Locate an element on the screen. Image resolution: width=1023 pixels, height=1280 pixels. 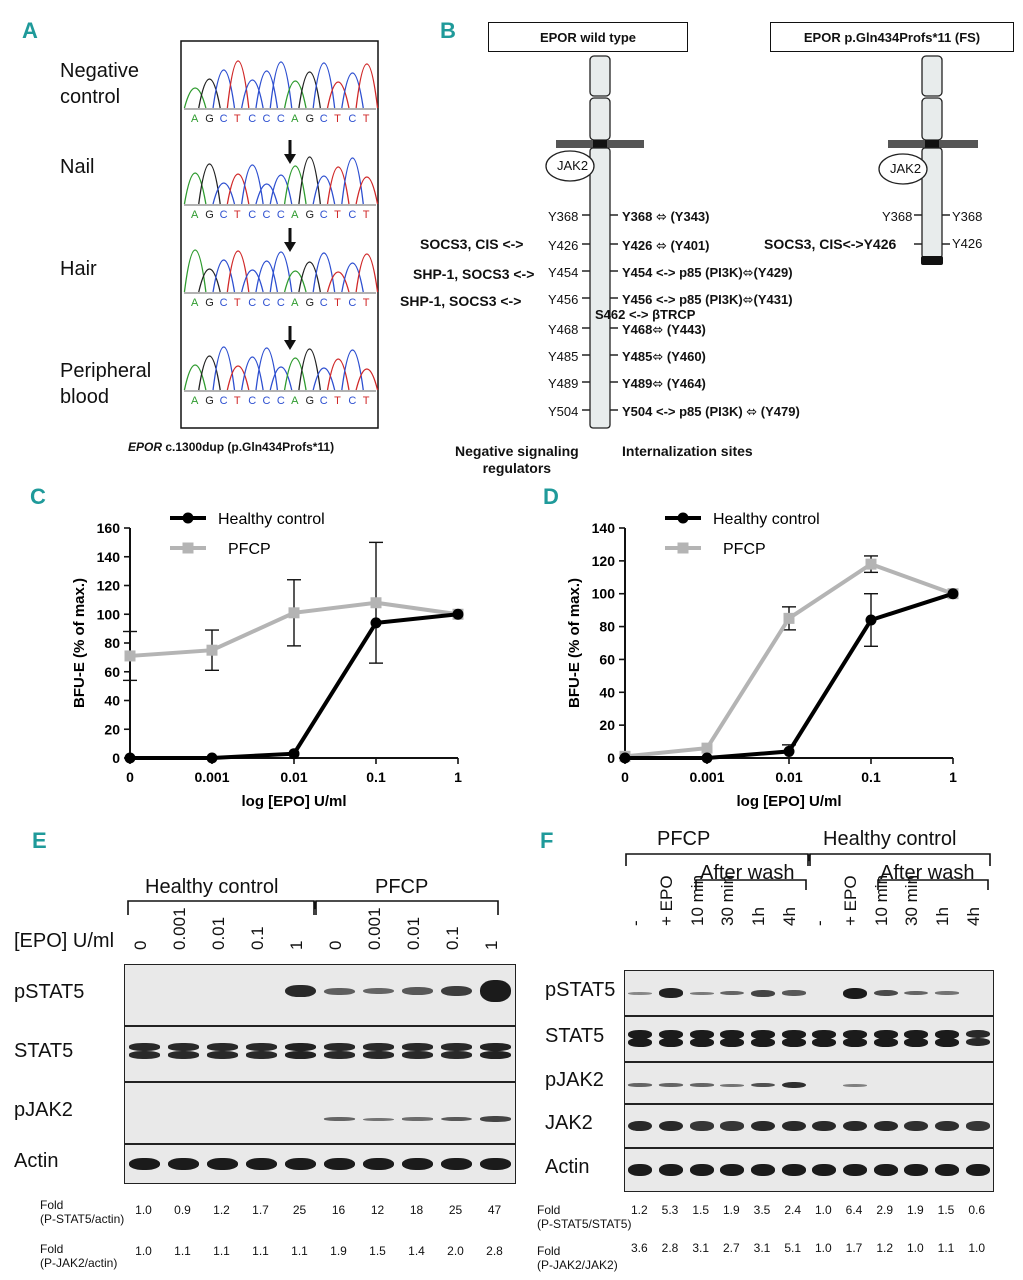
y-tick-label: 60 is located at coordinates (112, 672).